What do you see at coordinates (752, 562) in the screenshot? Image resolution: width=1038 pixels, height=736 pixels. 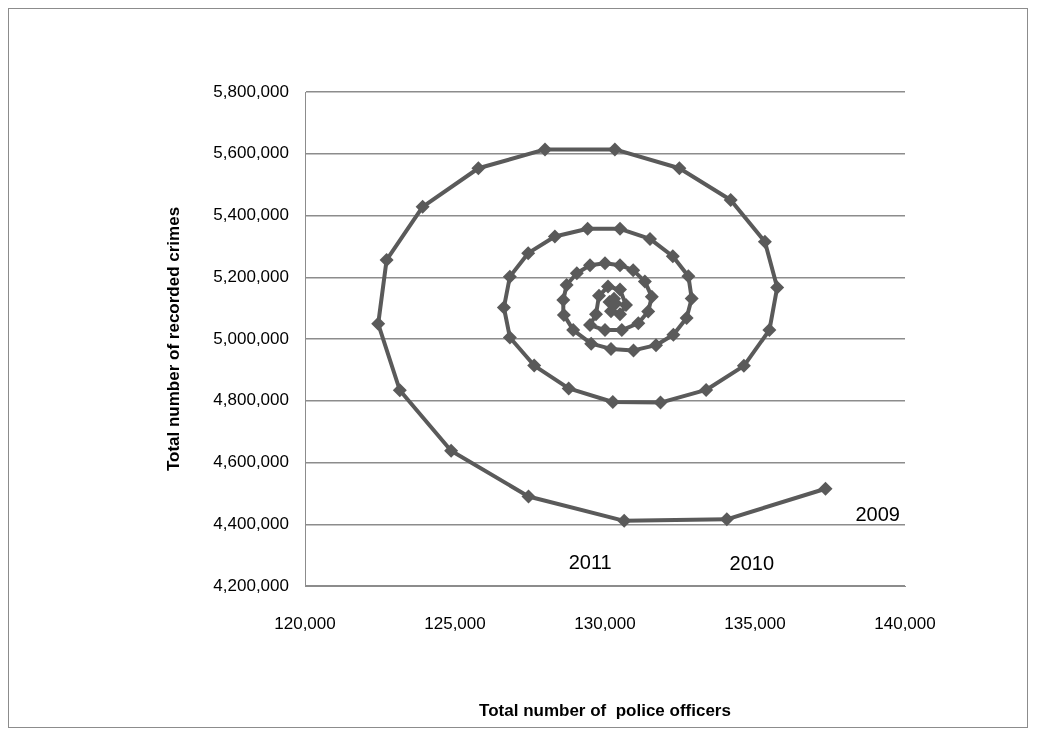 I see `annotation: 2010` at bounding box center [752, 562].